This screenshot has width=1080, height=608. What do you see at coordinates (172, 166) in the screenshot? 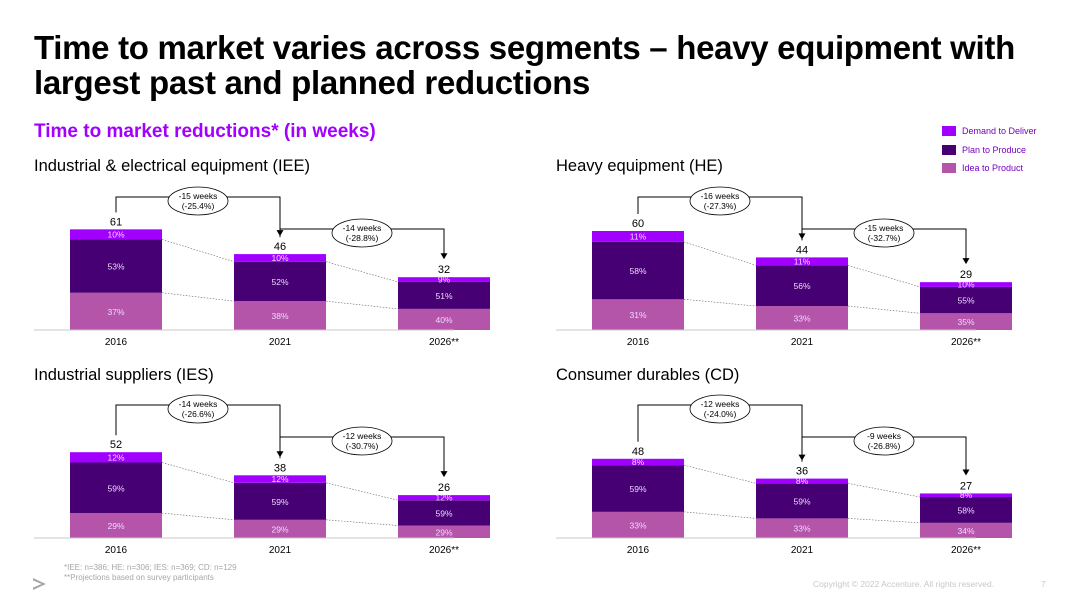
I see `chart-title-iee: Industrial & electrical equipment (IEE)` at bounding box center [172, 166].